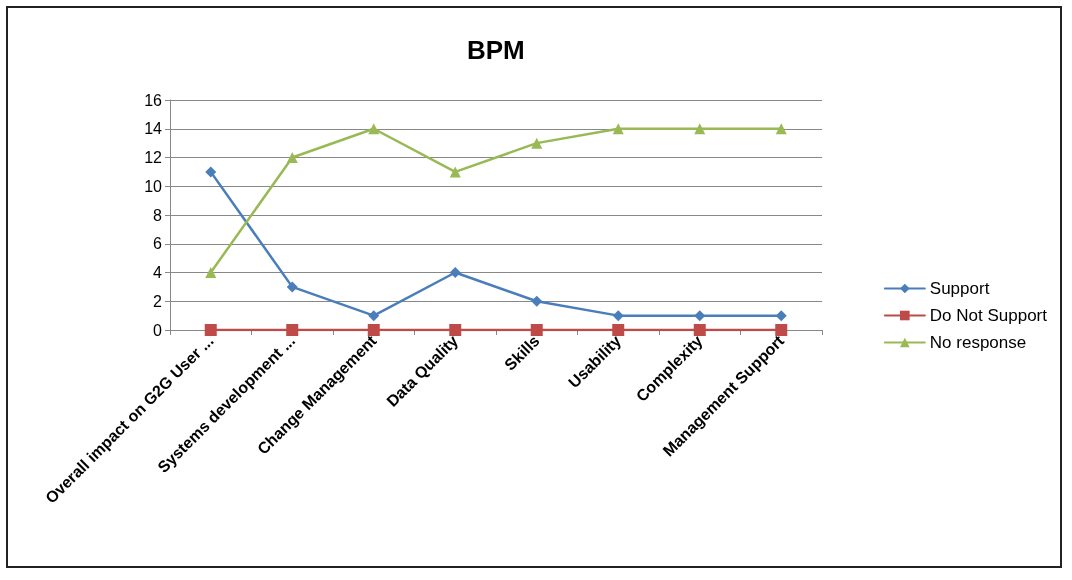 This screenshot has width=1072, height=580. I want to click on legend-label: Do Not Support, so click(988, 315).